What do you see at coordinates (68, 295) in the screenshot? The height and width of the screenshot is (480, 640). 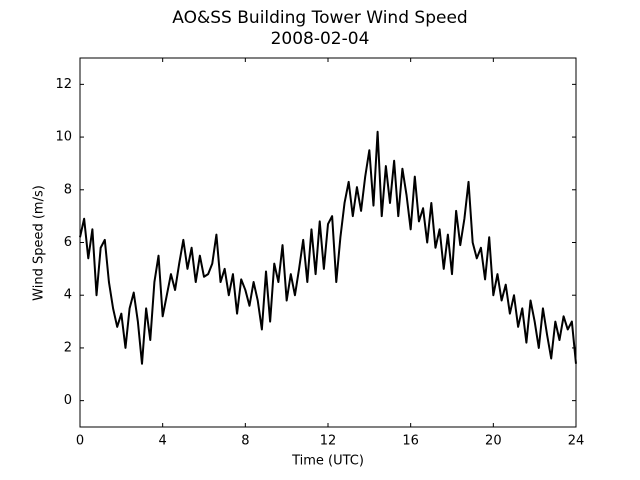 I see `y-tick-label: 4` at bounding box center [68, 295].